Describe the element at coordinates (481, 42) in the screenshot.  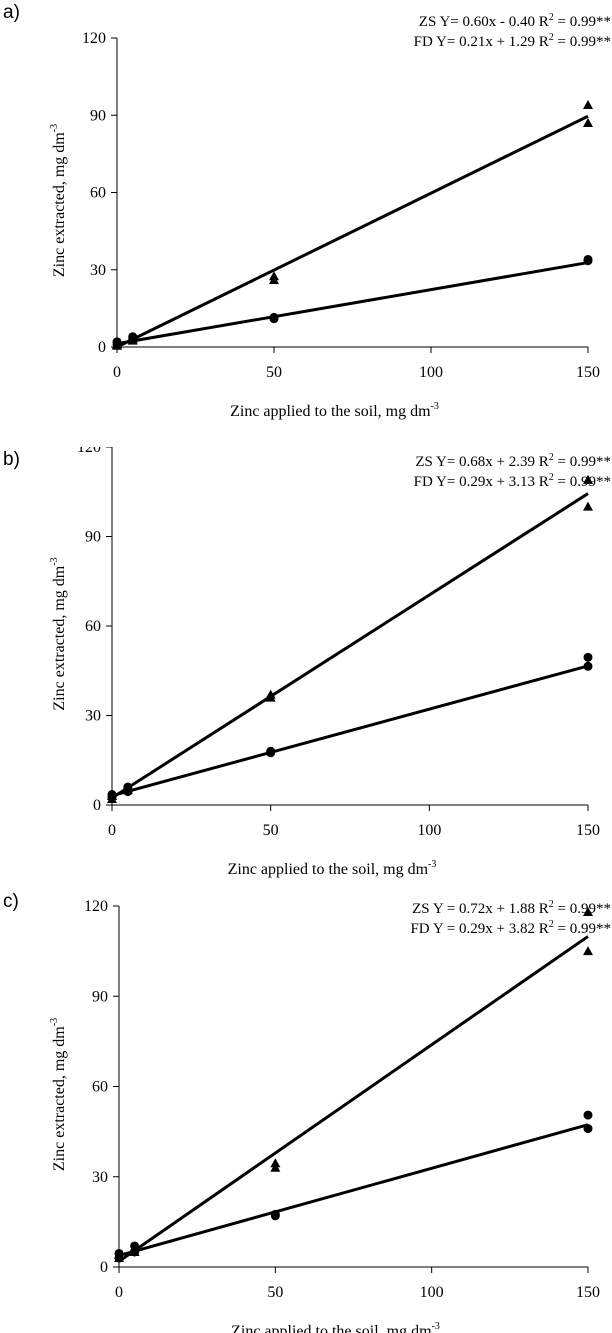
I see `equation-text: FD Y= 0.21x + 1.29 R` at that location.